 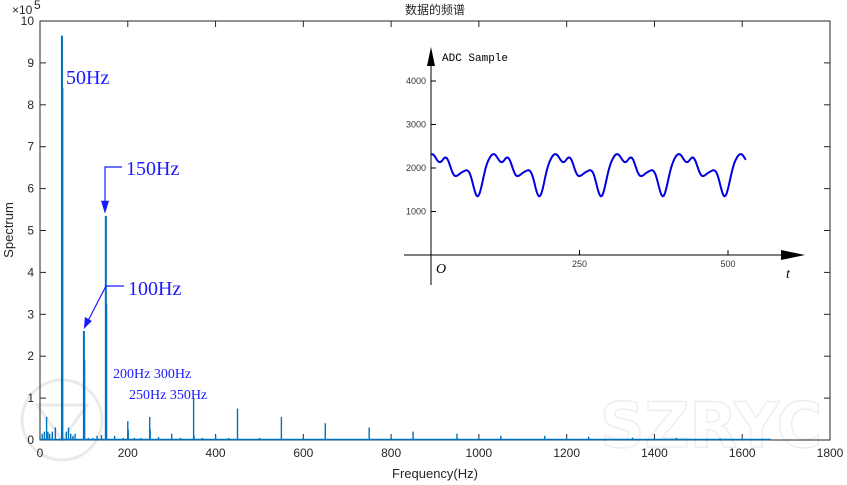 What do you see at coordinates (416, 168) in the screenshot?
I see `inset-y-tick-label: 2000` at bounding box center [416, 168].